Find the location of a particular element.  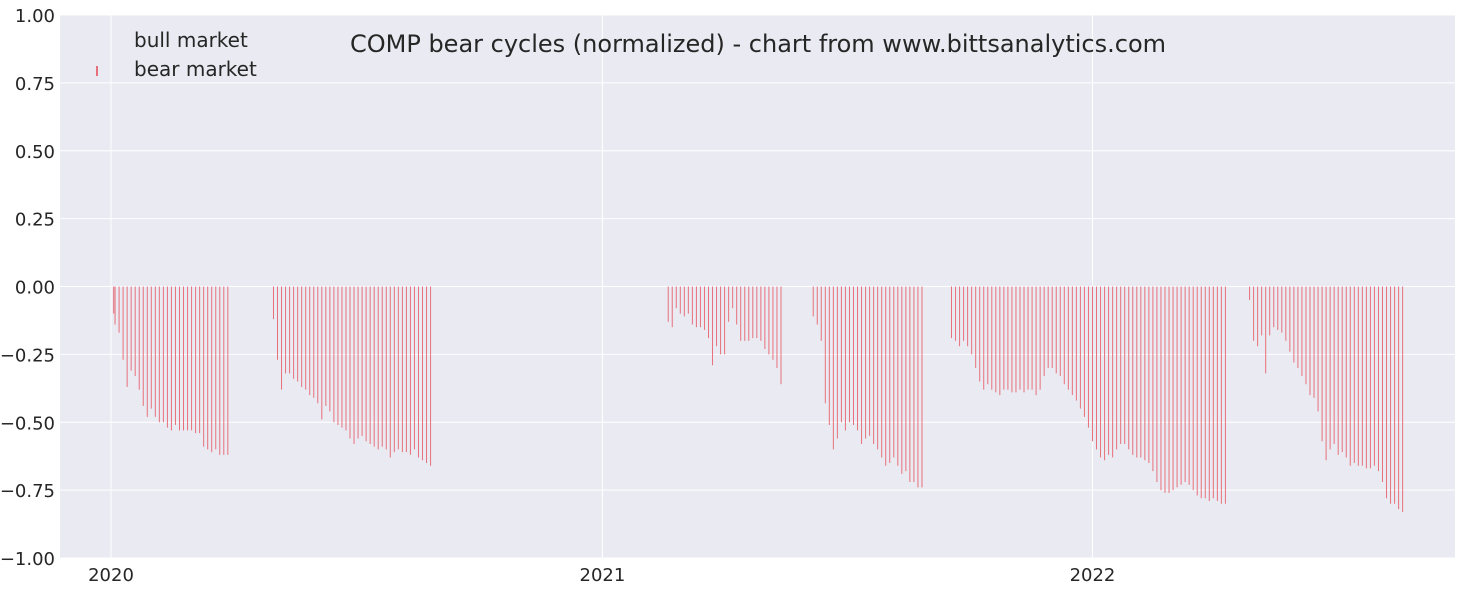

y-tick-label: −0.50 is located at coordinates (27, 423).